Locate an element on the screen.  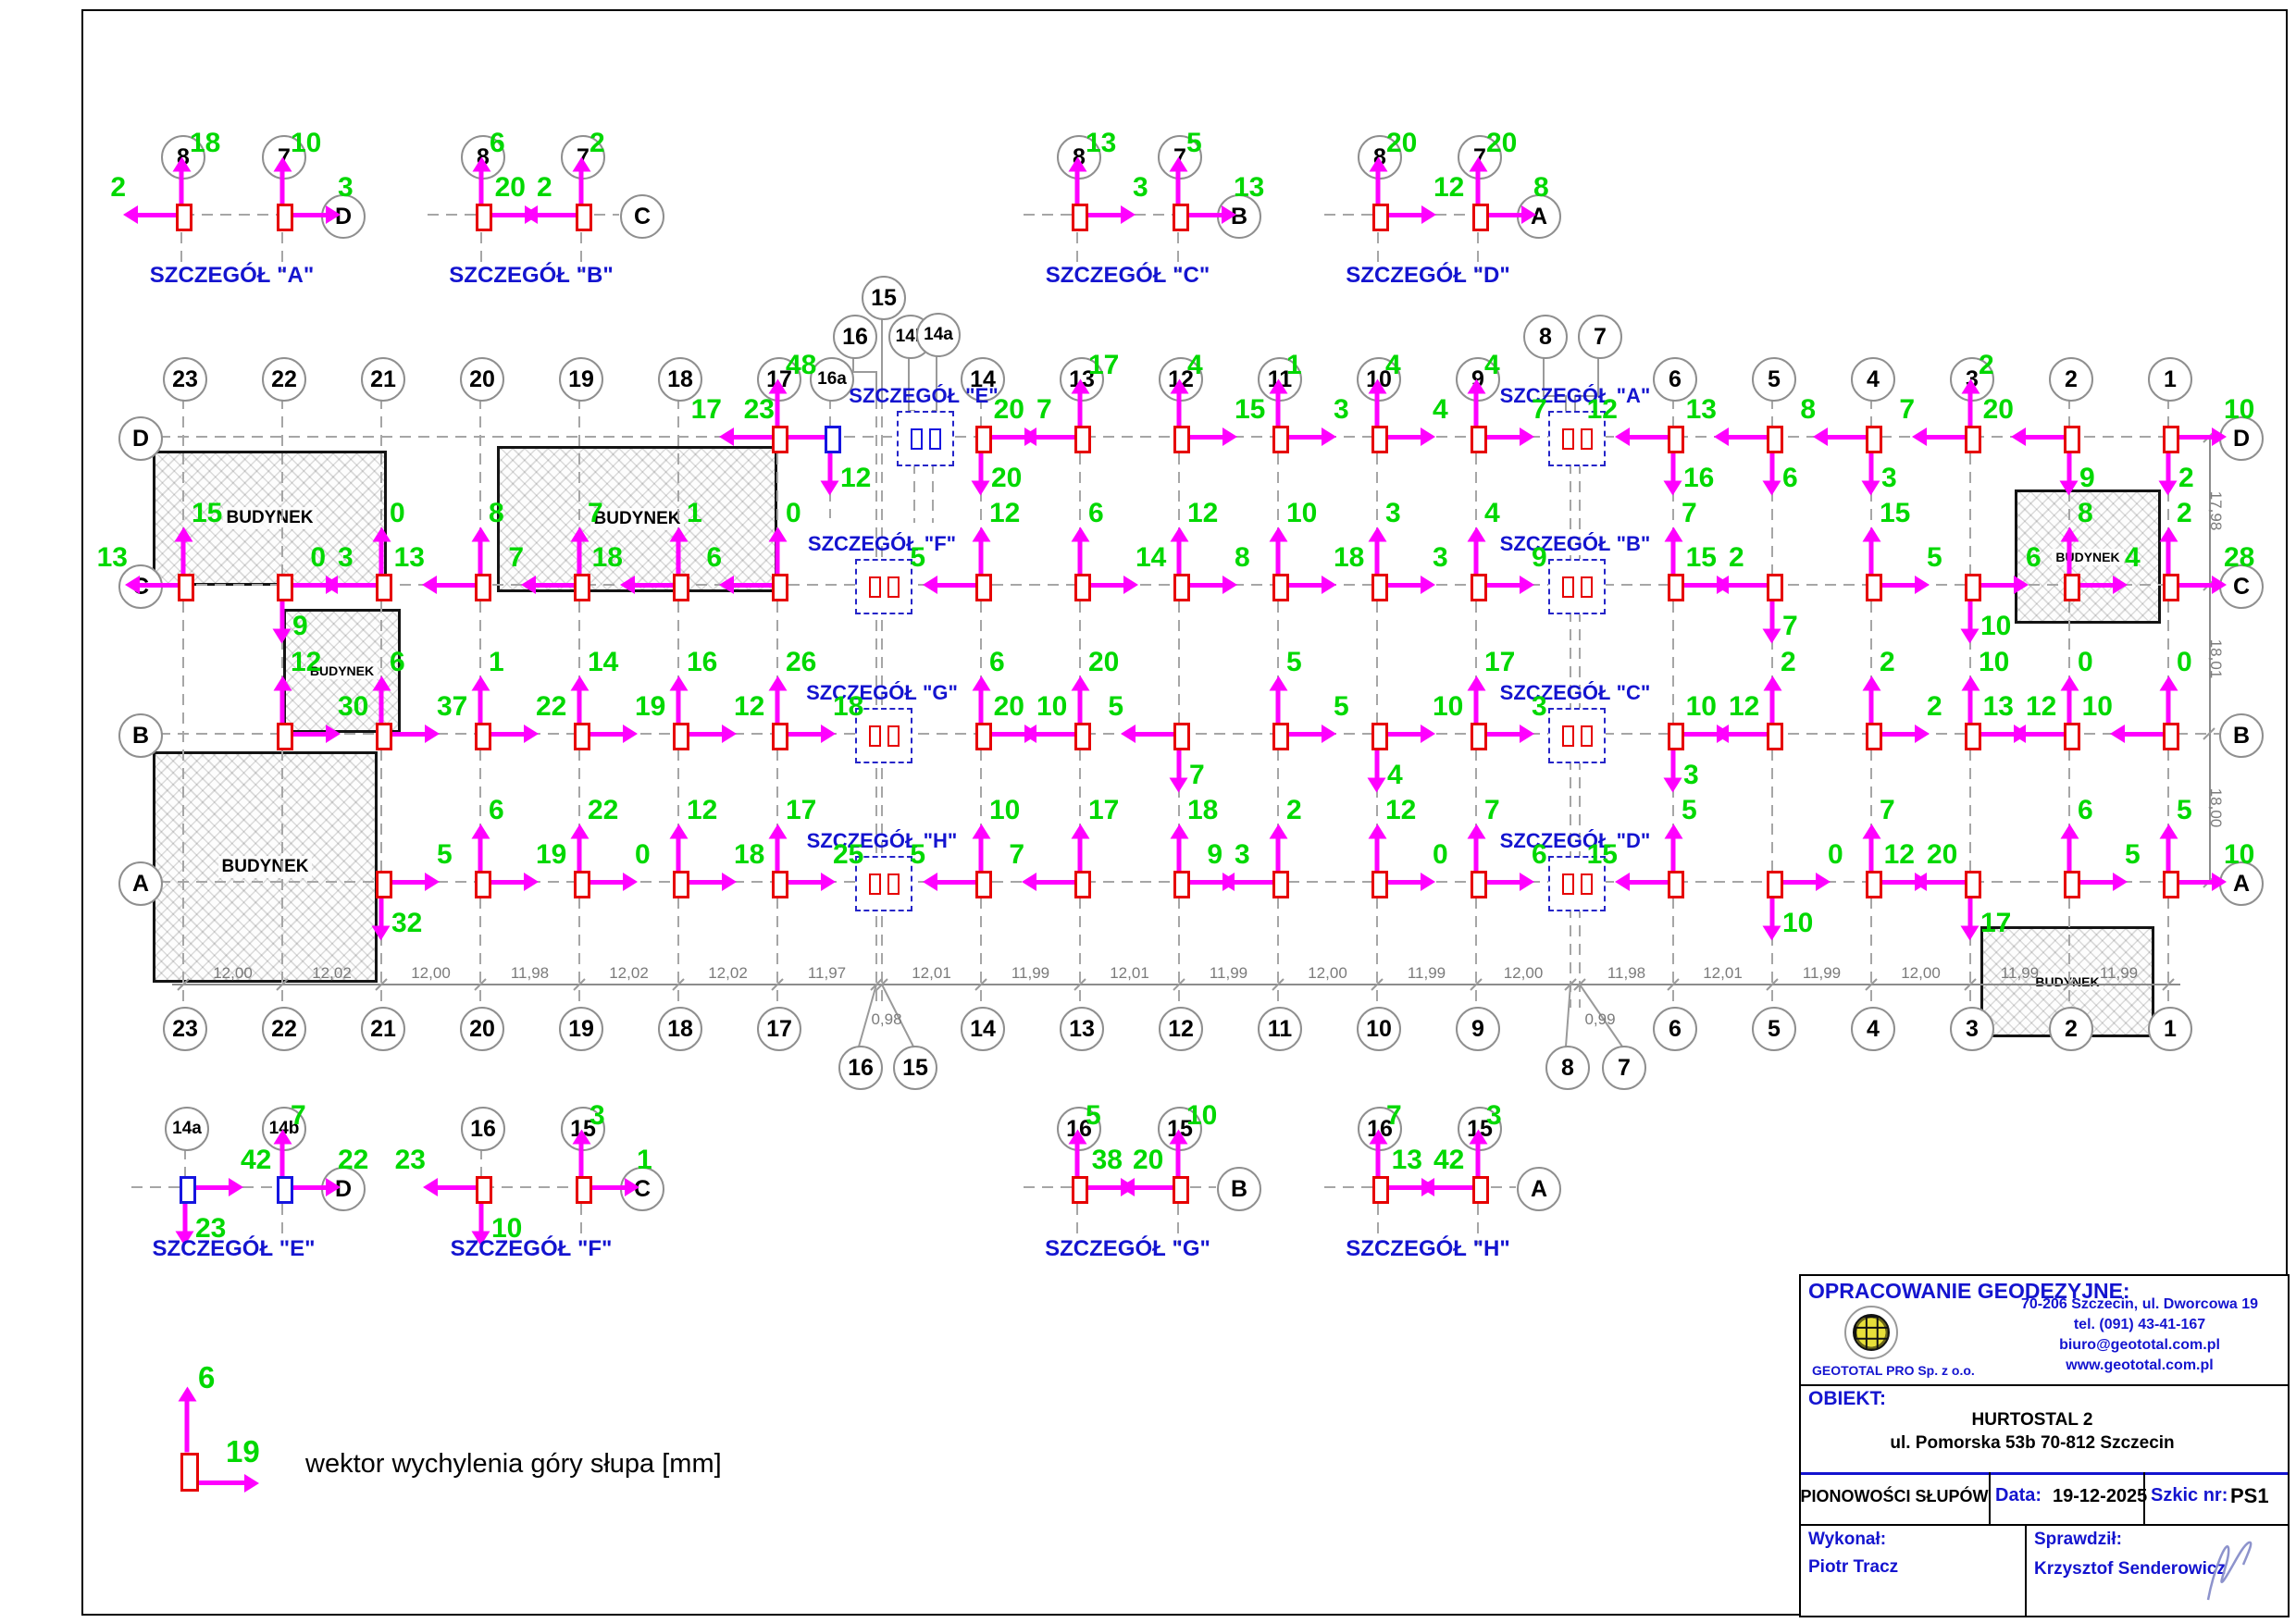
company-logo-icon is located at coordinates (1871, 1332).